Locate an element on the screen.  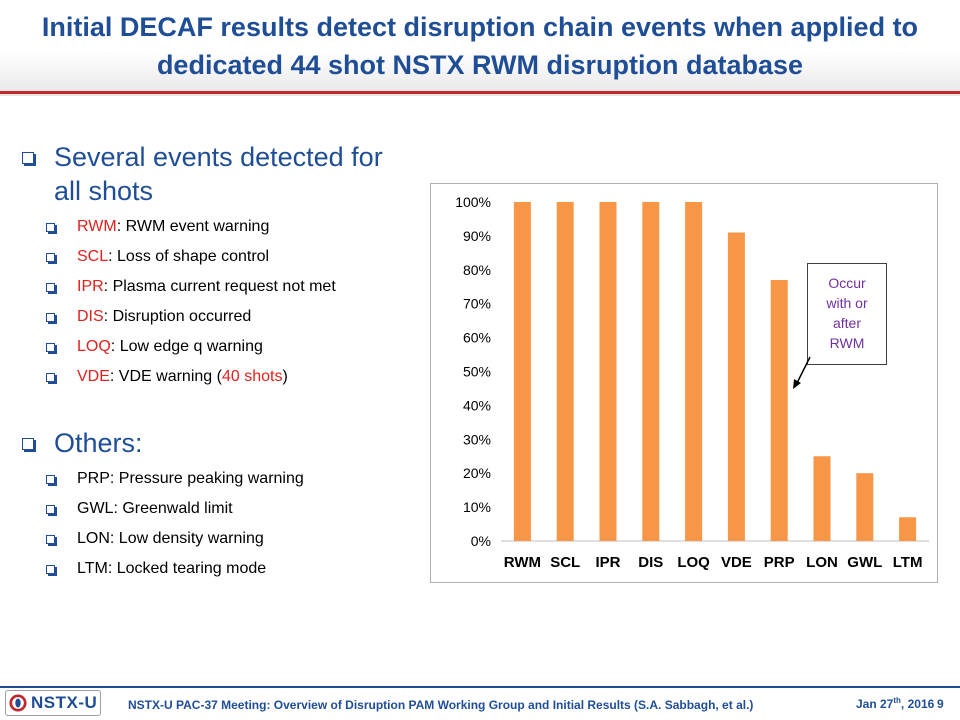
bullet-heading-2: Others: is located at coordinates (217, 443).